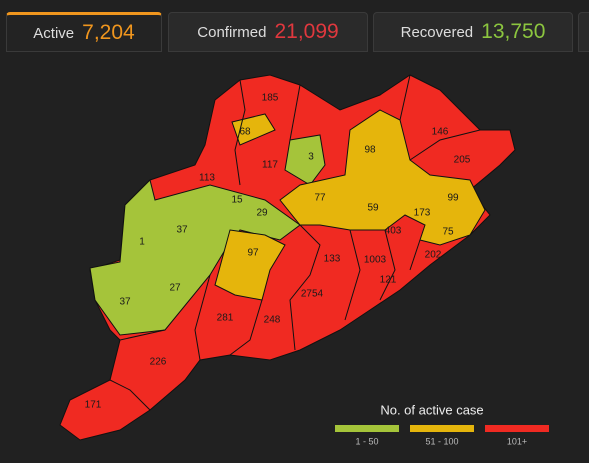 The height and width of the screenshot is (463, 589). Describe the element at coordinates (225, 318) in the screenshot. I see `district-count: 281` at that location.